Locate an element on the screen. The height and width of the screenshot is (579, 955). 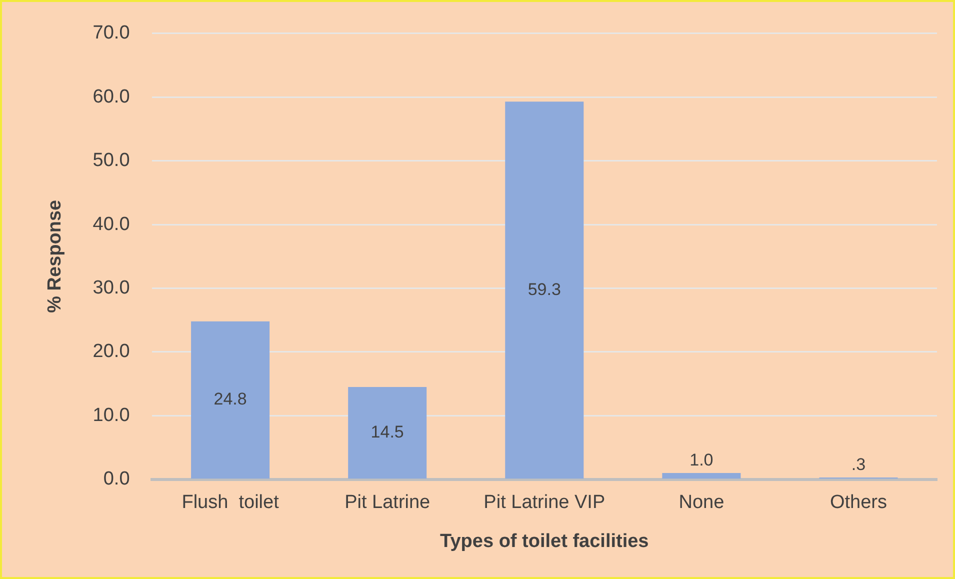
x-axis-title: Types of toilet facilities is located at coordinates (544, 541).